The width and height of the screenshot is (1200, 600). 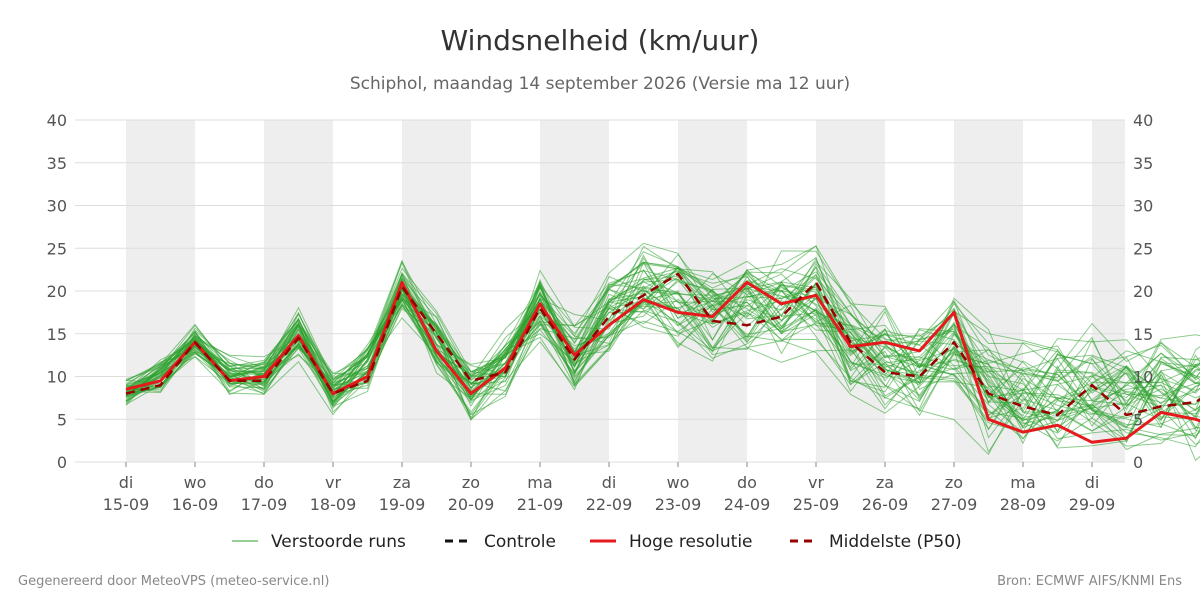 What do you see at coordinates (57, 206) in the screenshot?
I see `y-tick-label-left: 30` at bounding box center [57, 206].